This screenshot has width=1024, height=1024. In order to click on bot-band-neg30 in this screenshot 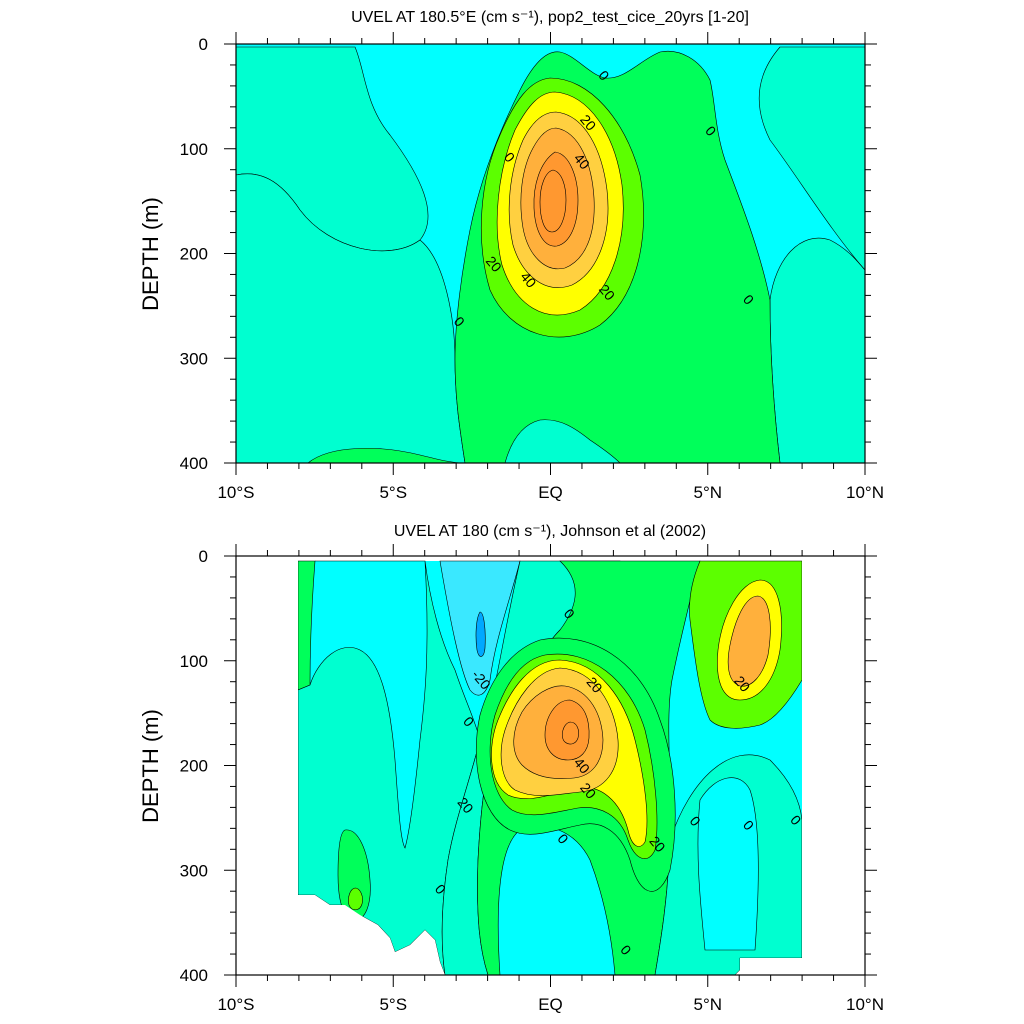, I will do `click(480, 634)`.